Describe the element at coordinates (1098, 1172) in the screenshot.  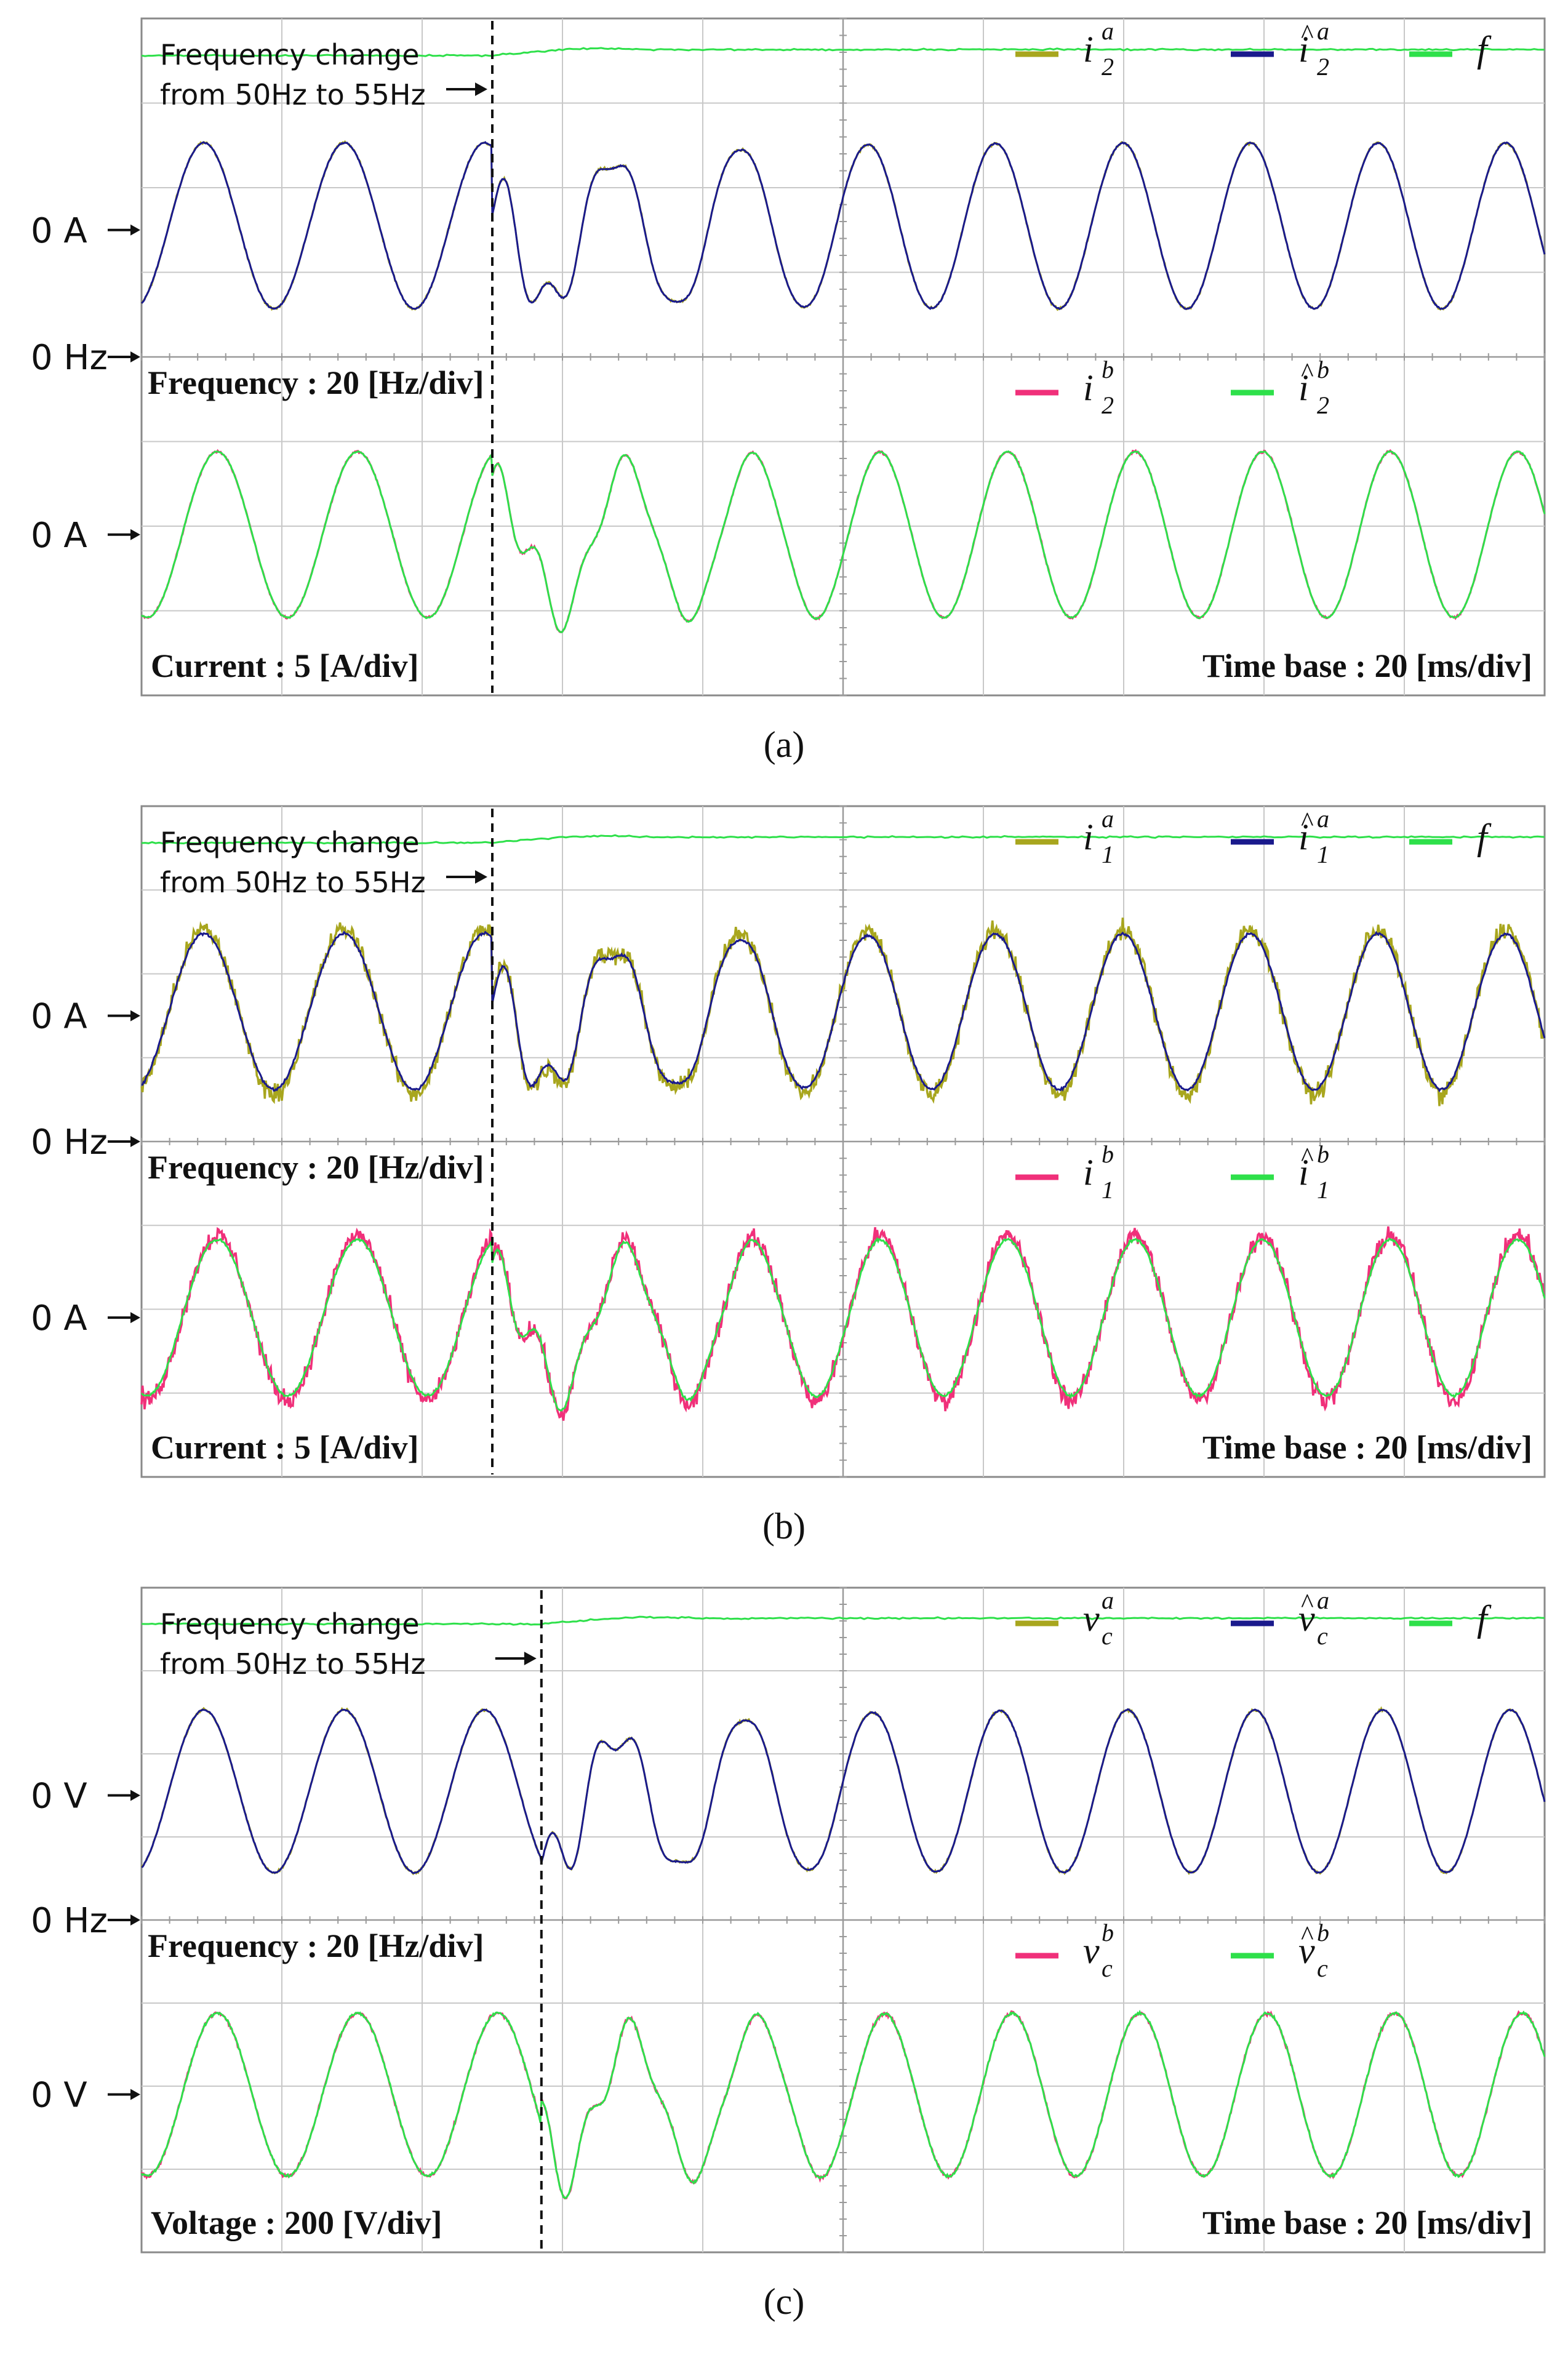
I see `legend-symbol: i 1 b` at that location.